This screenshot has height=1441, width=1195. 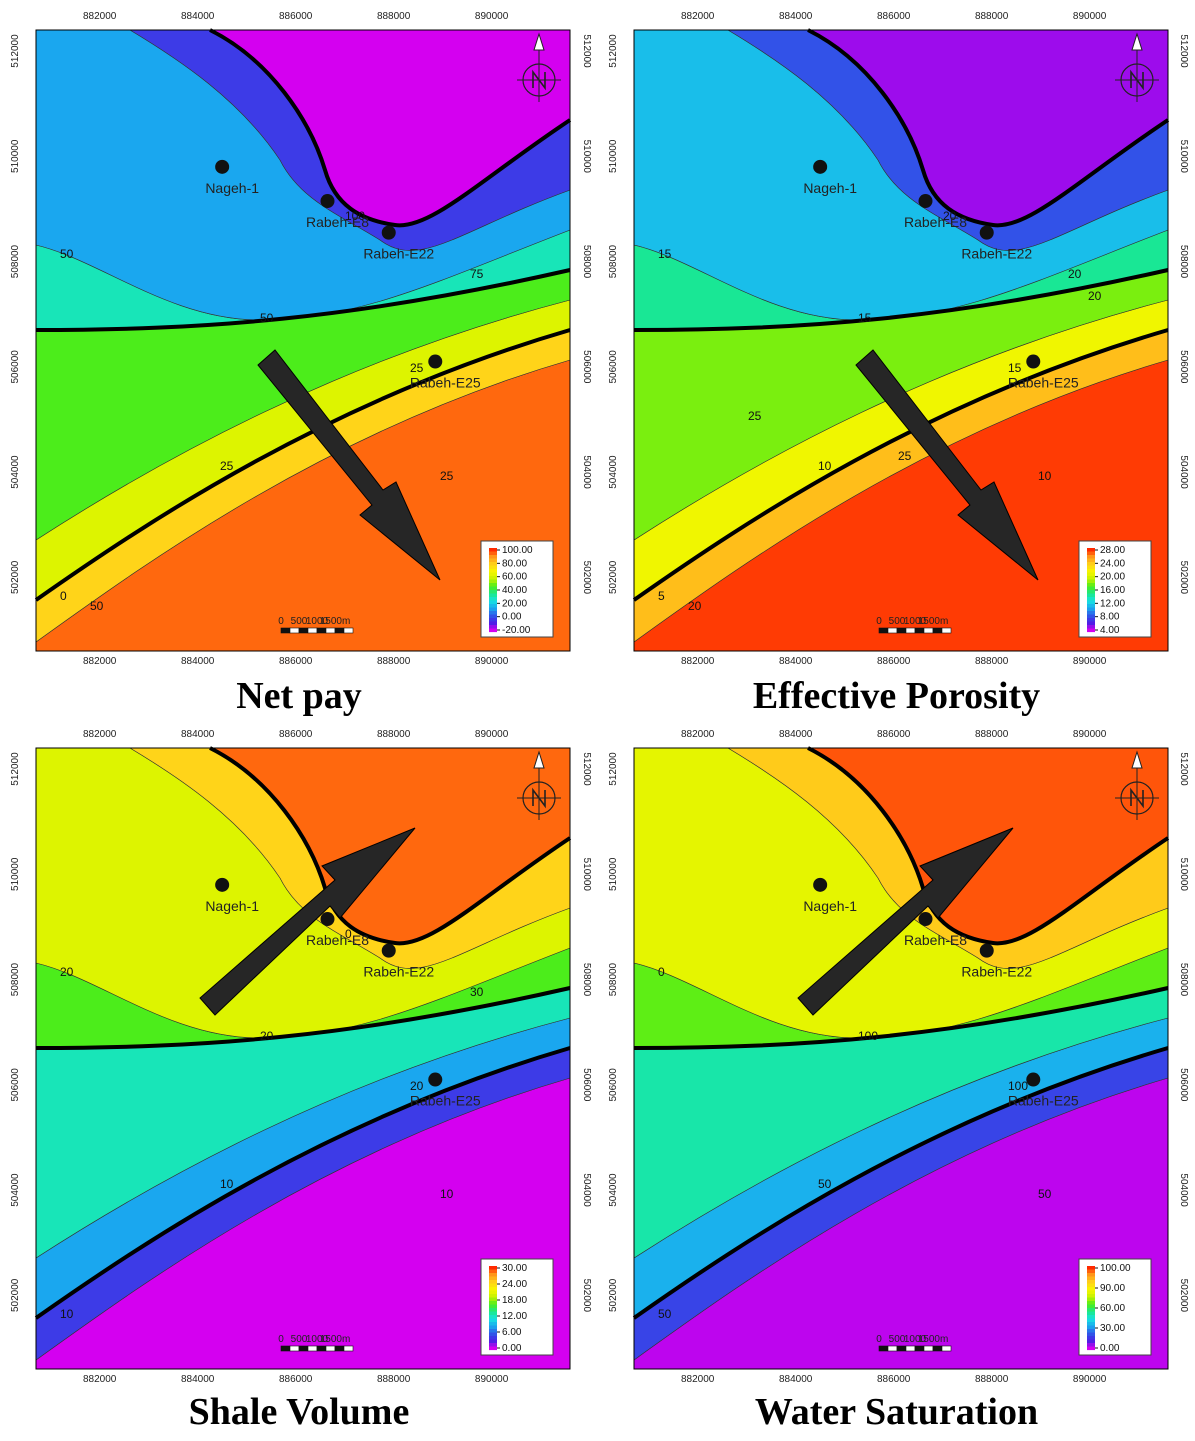 What do you see at coordinates (1183, 769) in the screenshot?
I see `y-tick-label-right: 512000` at bounding box center [1183, 769].